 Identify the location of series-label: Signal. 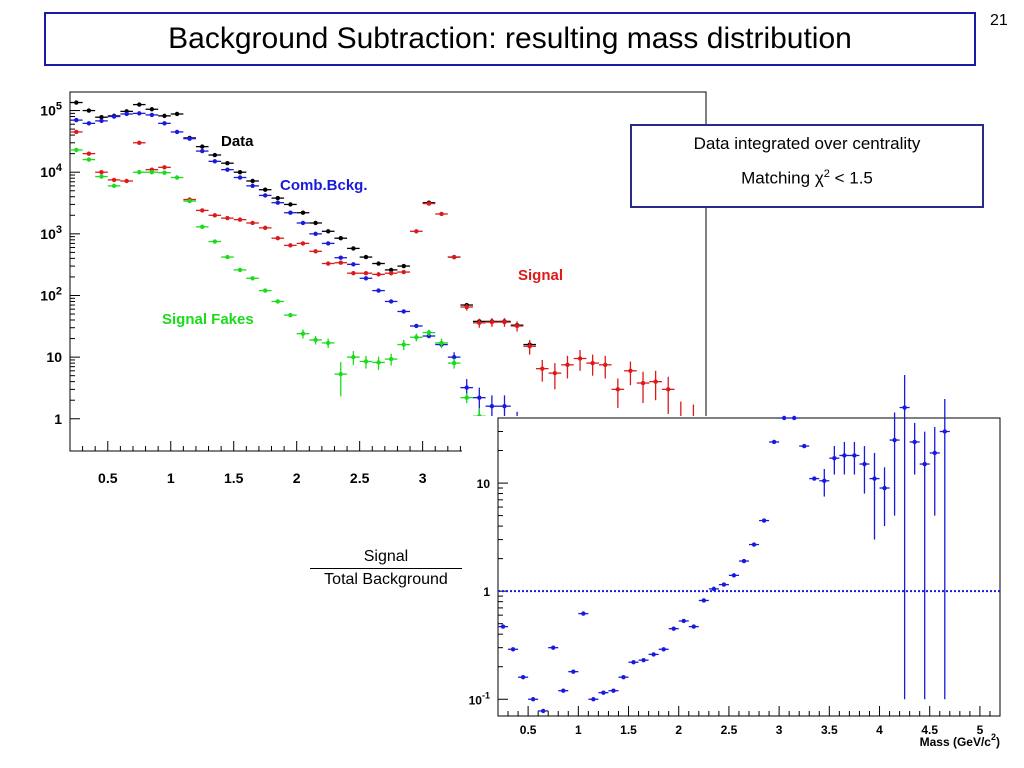
(540, 275).